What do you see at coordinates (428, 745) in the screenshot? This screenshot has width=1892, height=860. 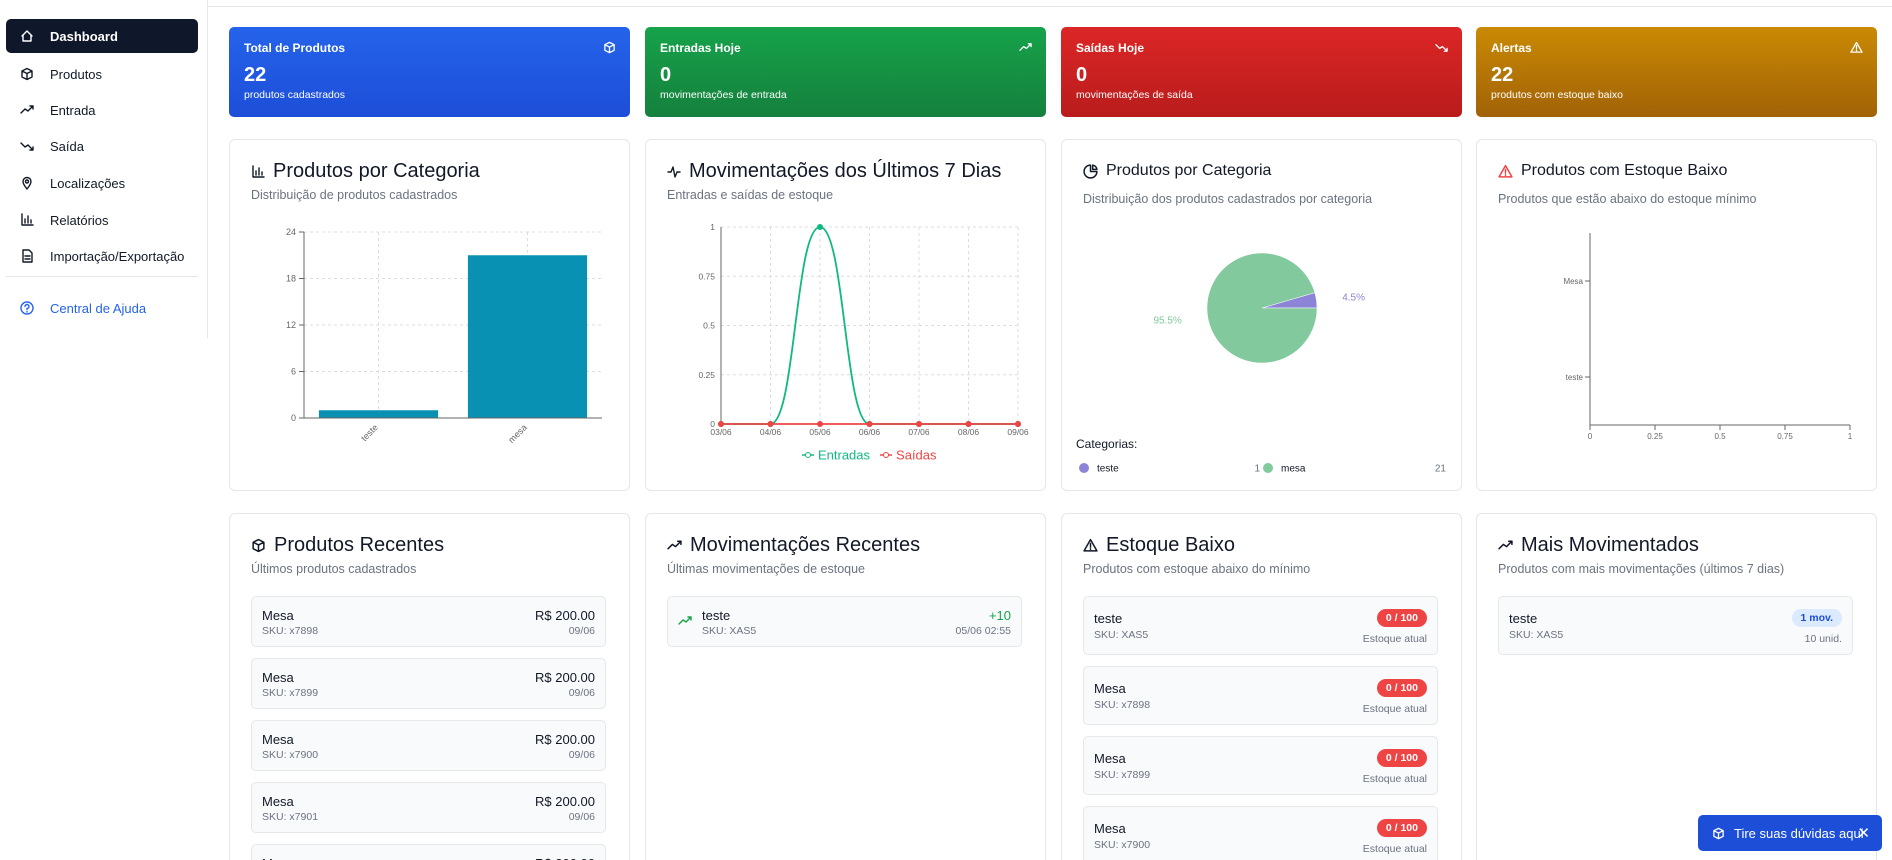 I see `list-item: Mesa SKU: x7900 R$ 200.00 09/06` at bounding box center [428, 745].